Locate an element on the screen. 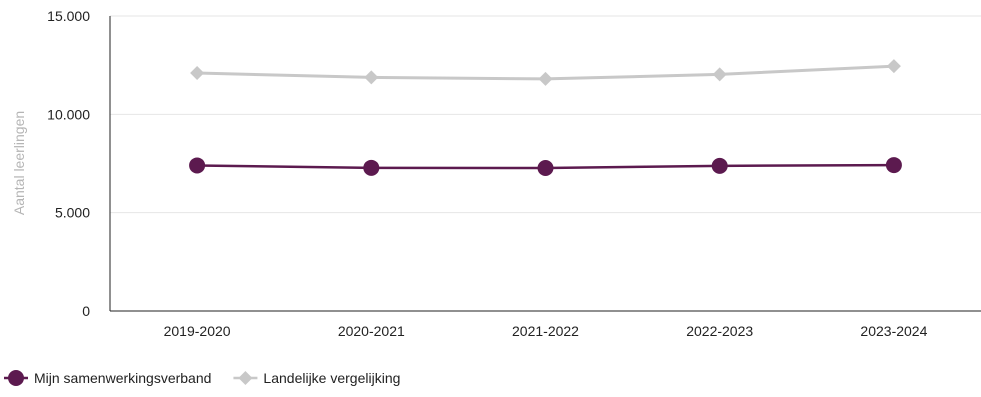  y-tick-labels: 0 5.000 10.000 15.000 is located at coordinates (68, 163).